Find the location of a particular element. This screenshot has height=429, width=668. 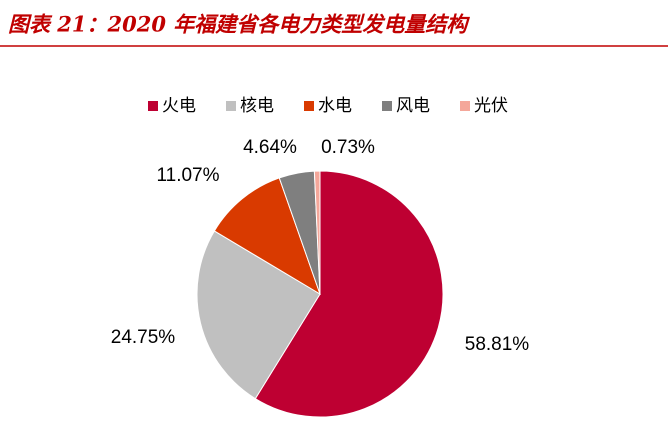

data-label: 0.73% is located at coordinates (348, 147).